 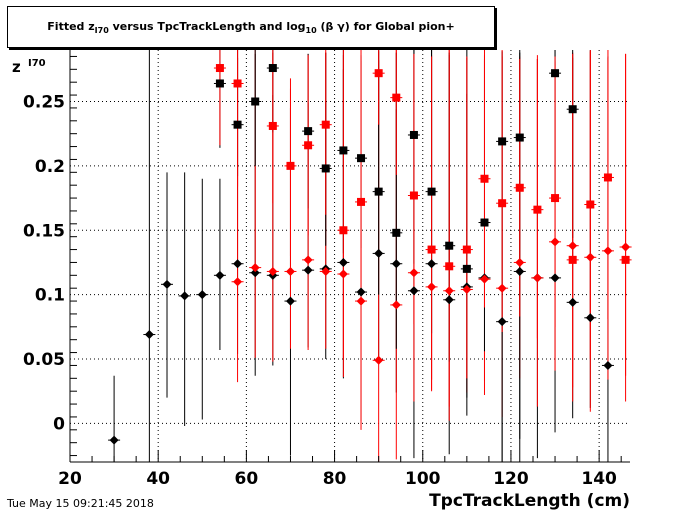 What do you see at coordinates (44, 103) in the screenshot?
I see `y-tick-label: 0.25` at bounding box center [44, 103].